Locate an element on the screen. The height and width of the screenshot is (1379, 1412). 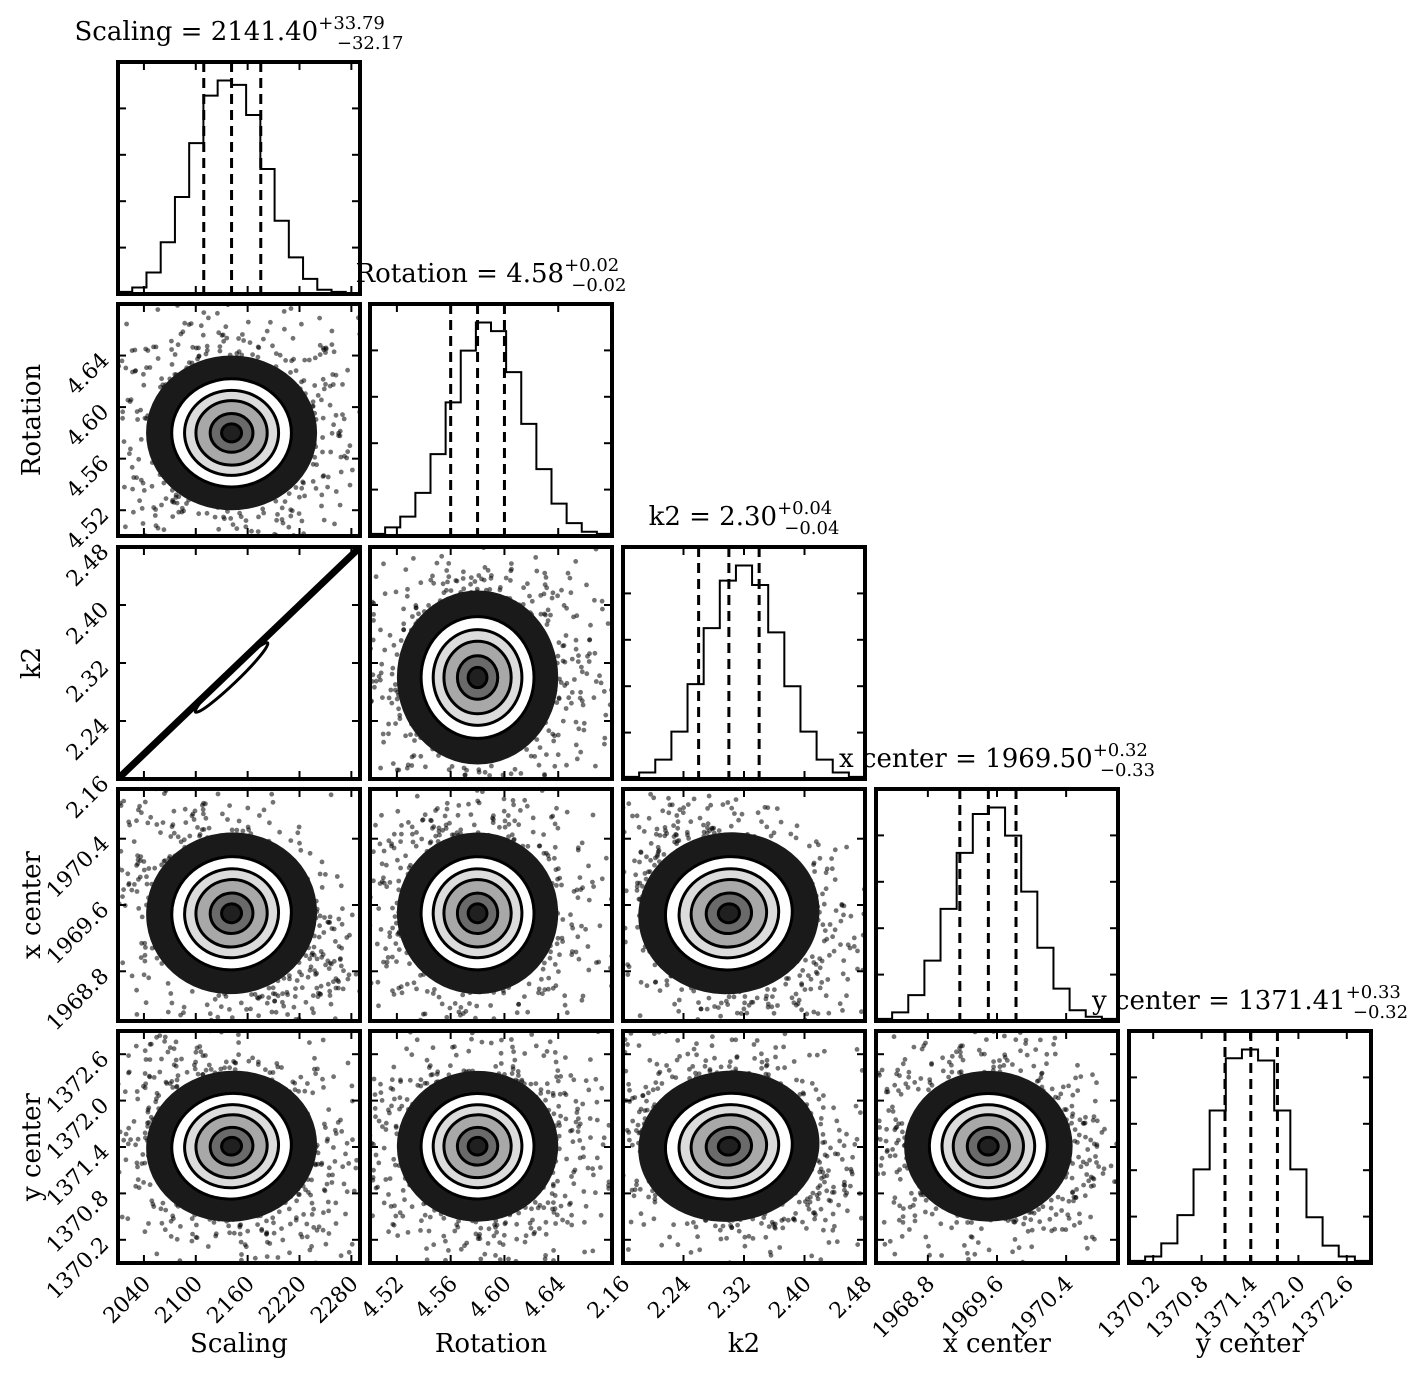
title-plus: +0.02 is located at coordinates (591, 265).